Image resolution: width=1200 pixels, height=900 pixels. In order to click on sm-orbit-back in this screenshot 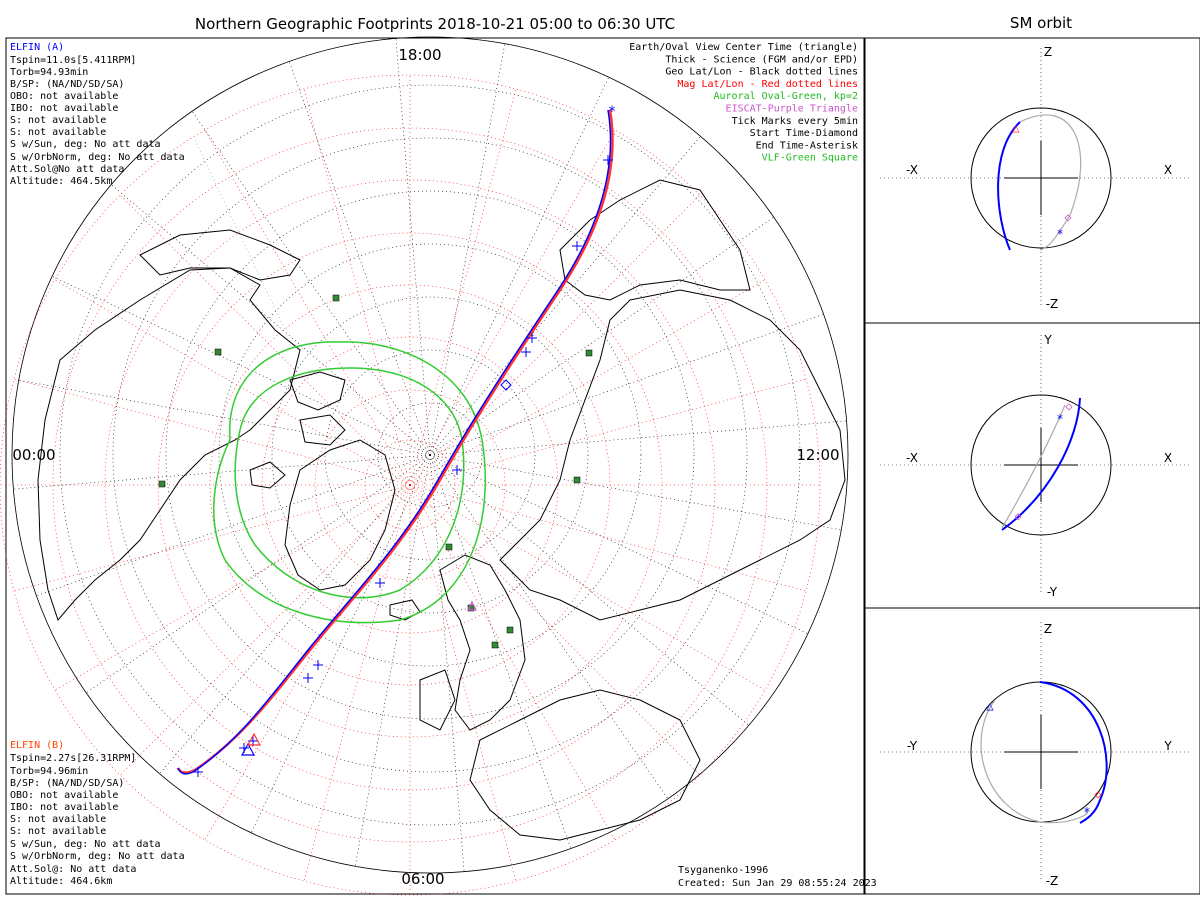, I will do `click(1034, 761)`.